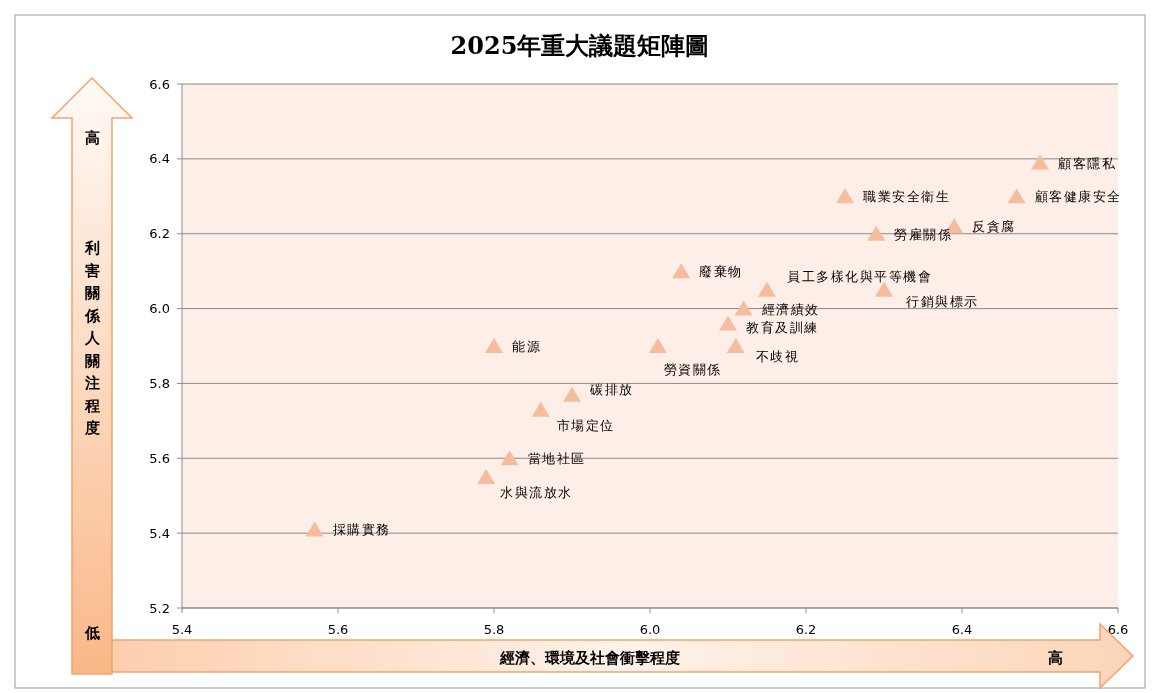 This screenshot has height=693, width=1160. I want to click on annotation: 教育及訓練, so click(782, 327).